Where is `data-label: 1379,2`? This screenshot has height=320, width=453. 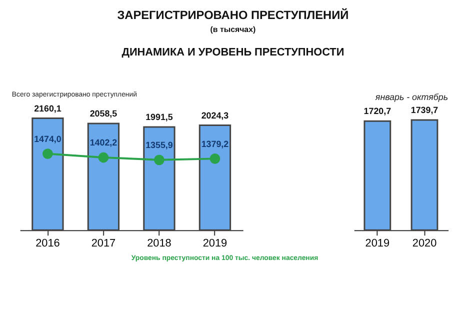
data-label: 1379,2 is located at coordinates (215, 143).